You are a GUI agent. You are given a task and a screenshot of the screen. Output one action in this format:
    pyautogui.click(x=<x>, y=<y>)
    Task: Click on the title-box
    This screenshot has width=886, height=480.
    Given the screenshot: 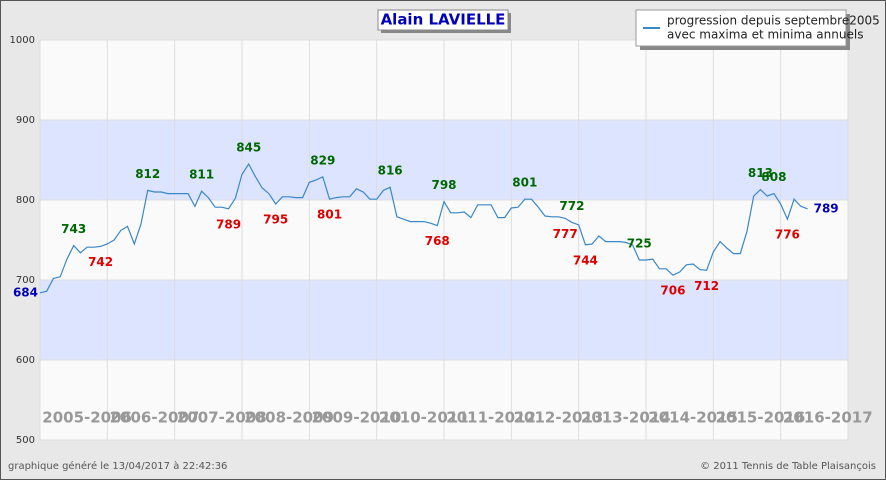 What is the action you would take?
    pyautogui.click(x=443, y=20)
    